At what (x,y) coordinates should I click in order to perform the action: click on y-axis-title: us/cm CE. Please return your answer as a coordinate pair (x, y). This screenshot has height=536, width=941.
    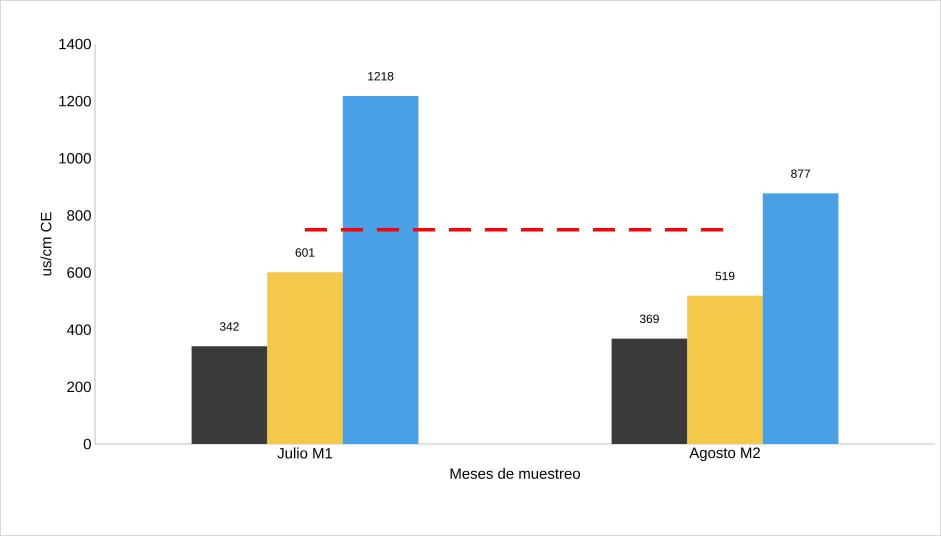
    Looking at the image, I should click on (46, 244).